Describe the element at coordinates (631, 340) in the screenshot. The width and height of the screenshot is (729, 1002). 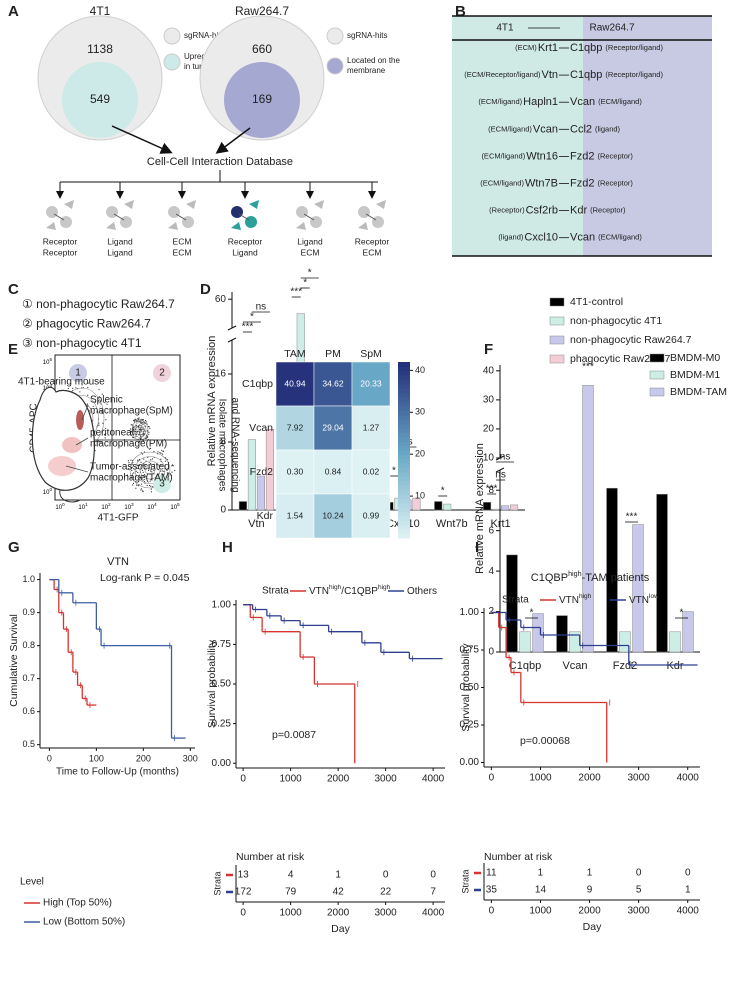
I see `legend-label: non-phagocytic Raw264.7` at that location.